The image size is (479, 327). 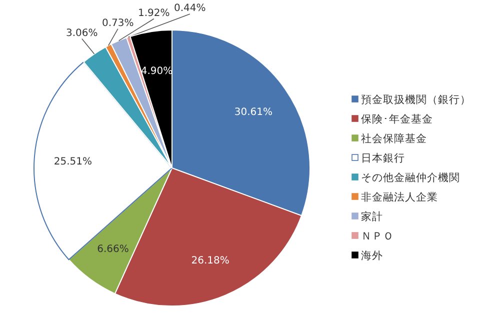 I want to click on legend-label: 家計, so click(x=372, y=216).